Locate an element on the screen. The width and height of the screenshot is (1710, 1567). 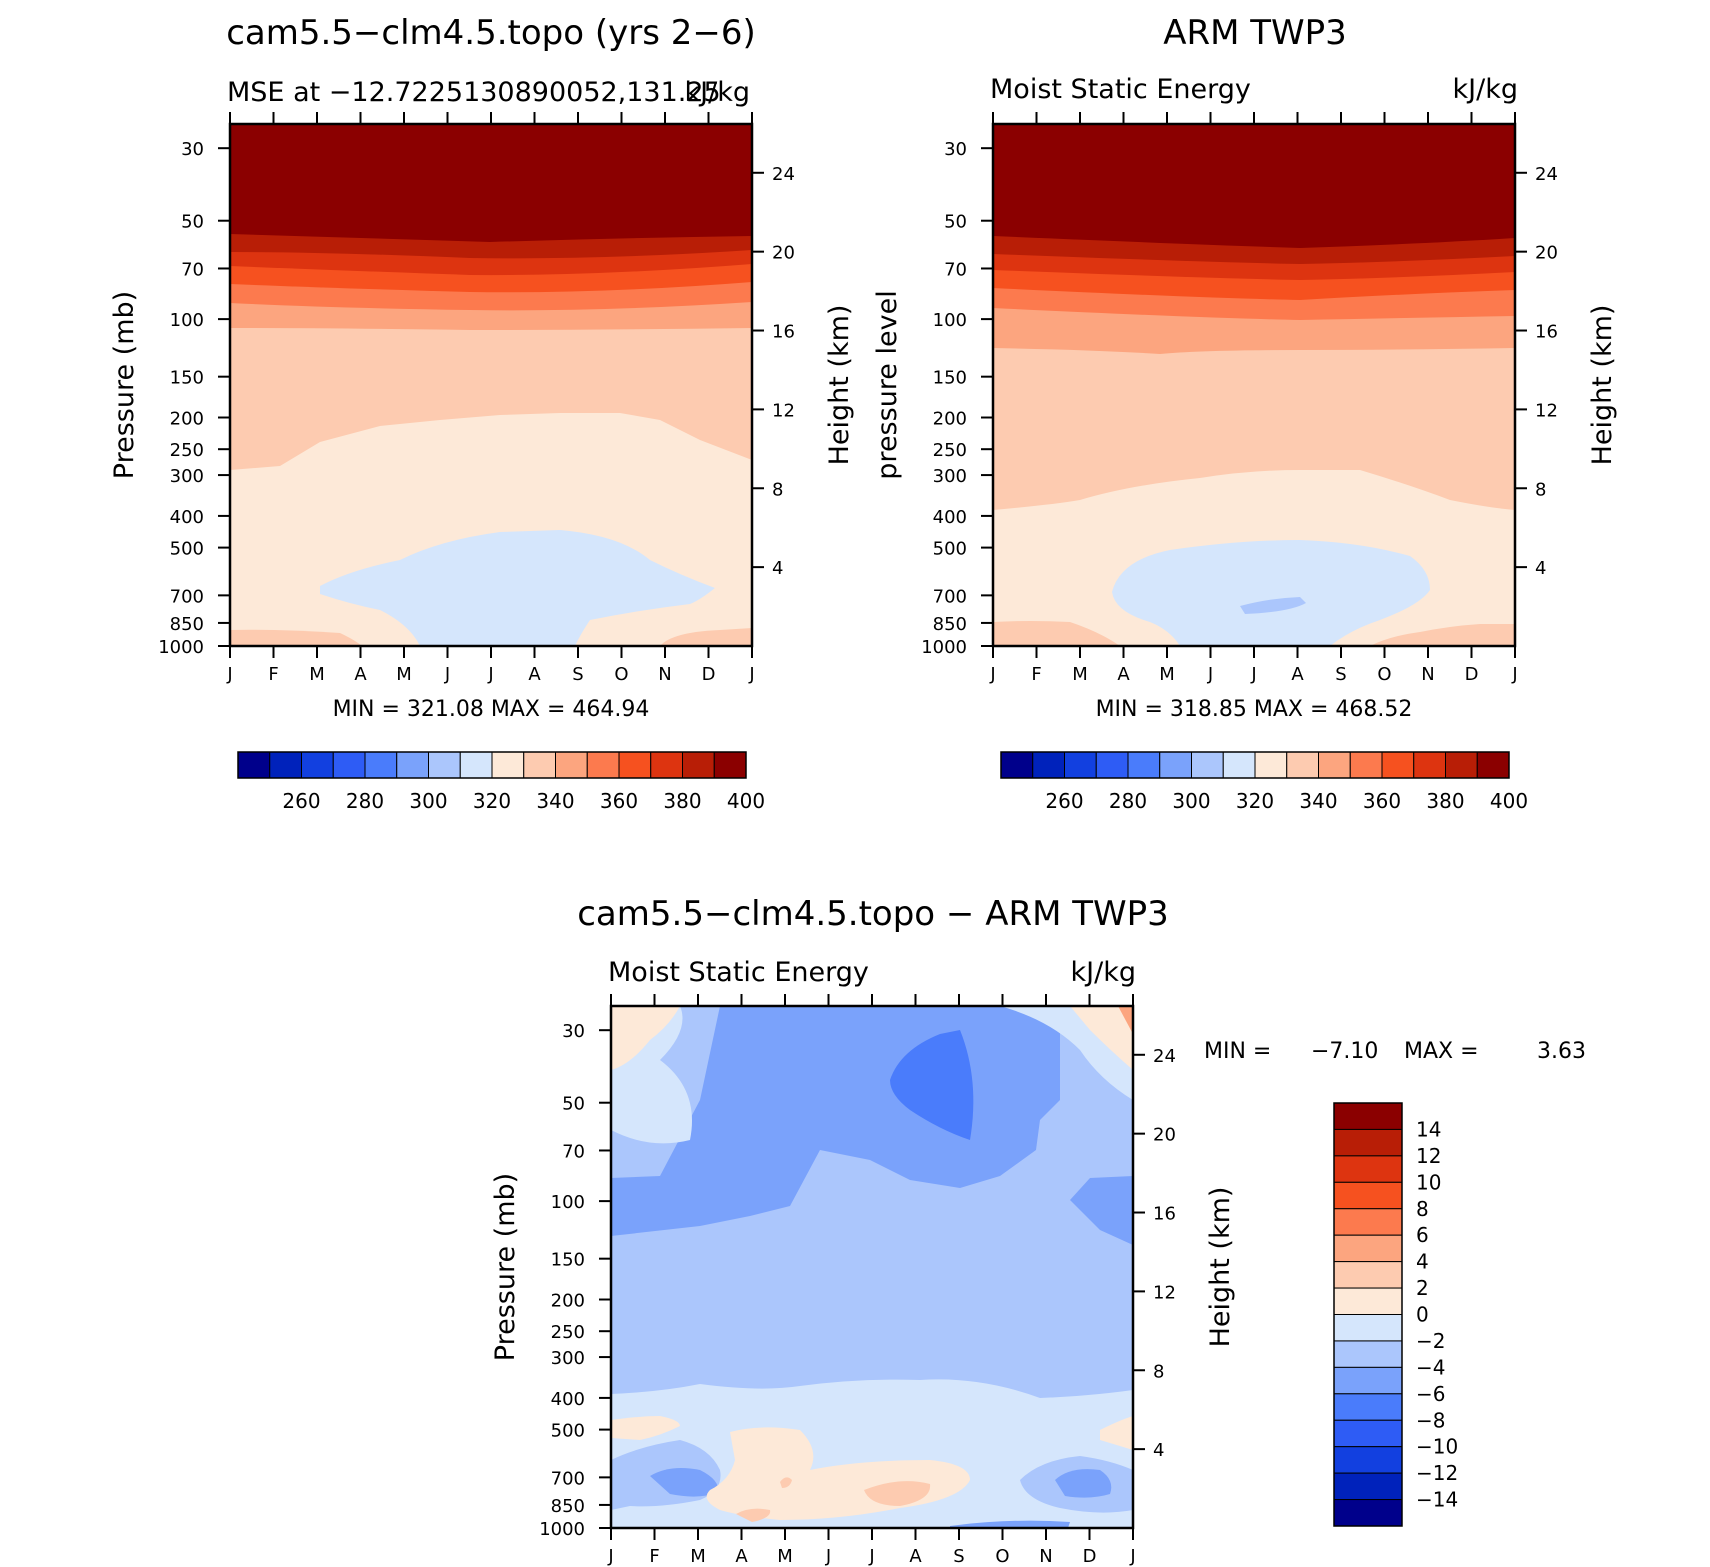
colorbar-label: 300 is located at coordinates (1191, 801).